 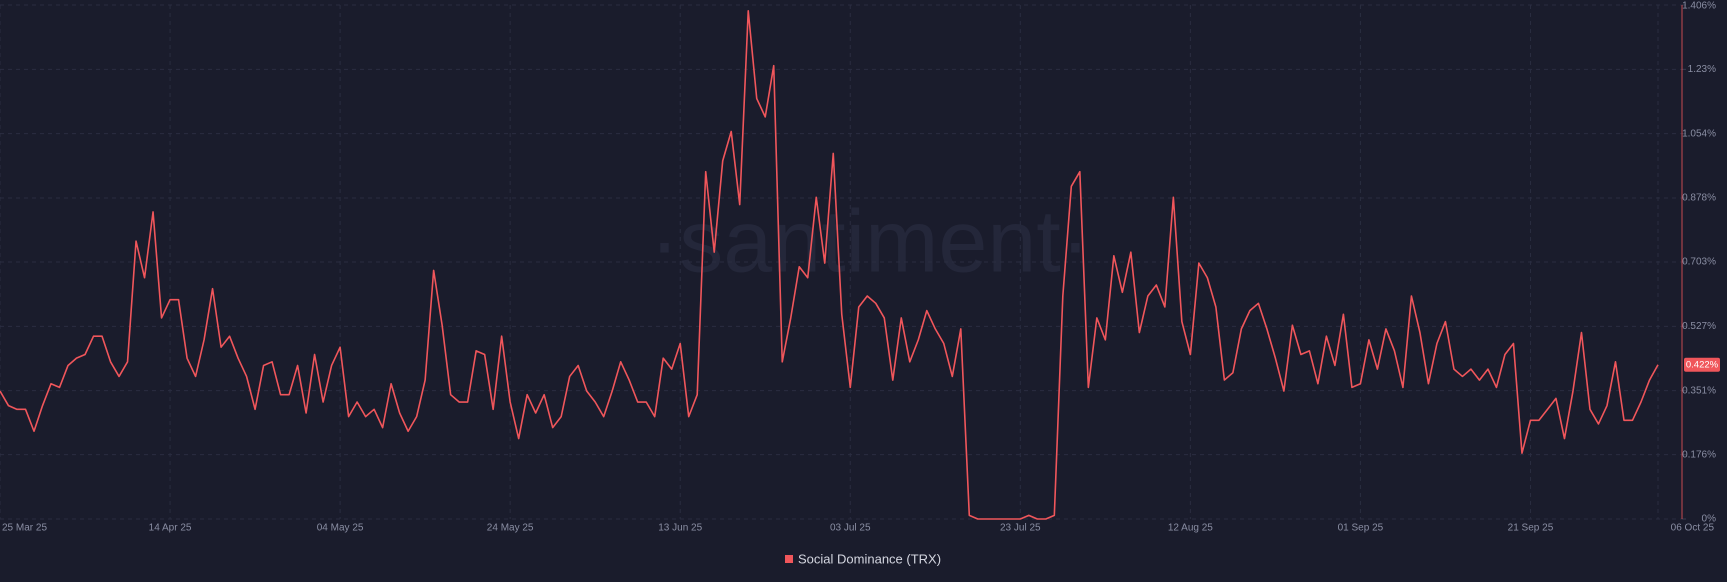 I want to click on current-value-badge, so click(x=1702, y=364).